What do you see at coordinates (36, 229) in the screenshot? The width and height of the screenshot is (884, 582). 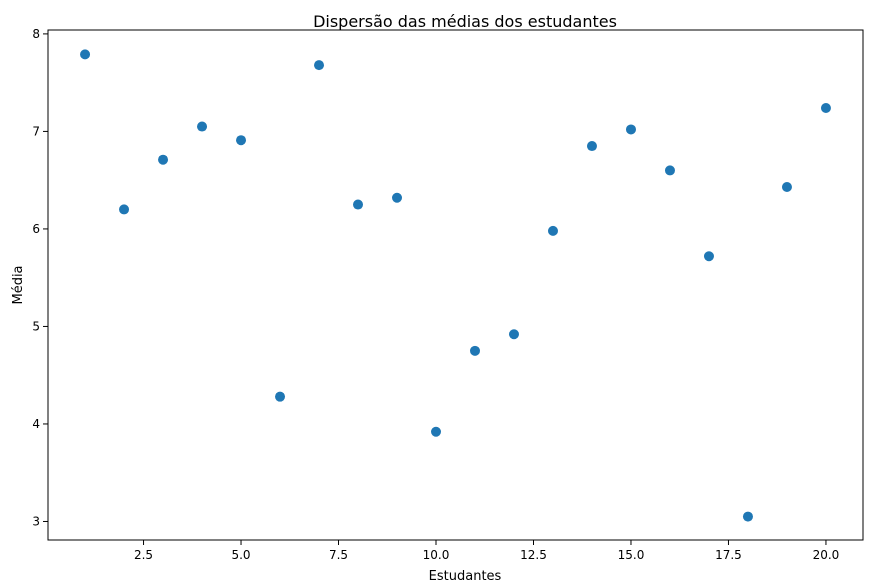 I see `y-tick-label: 6` at bounding box center [36, 229].